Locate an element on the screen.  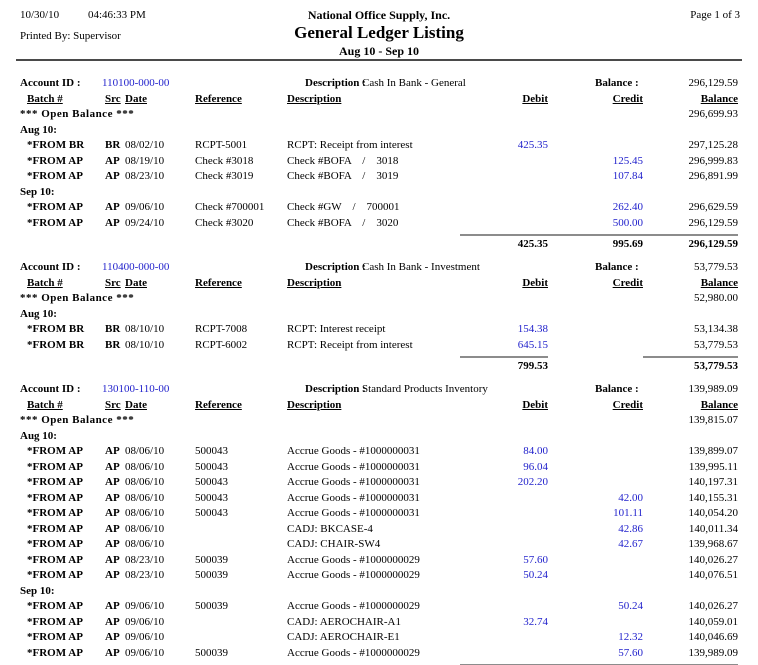
debit-cell: 645.15 is located at coordinates (532, 344).